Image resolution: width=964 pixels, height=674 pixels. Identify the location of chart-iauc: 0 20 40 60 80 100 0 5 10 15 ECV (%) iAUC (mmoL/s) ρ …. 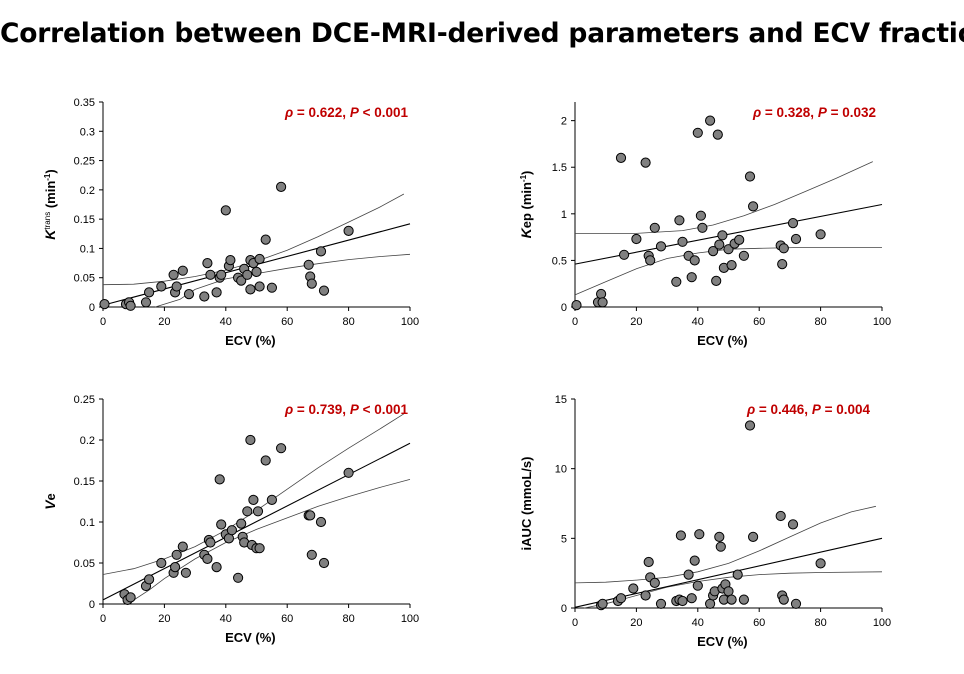
(705, 521).